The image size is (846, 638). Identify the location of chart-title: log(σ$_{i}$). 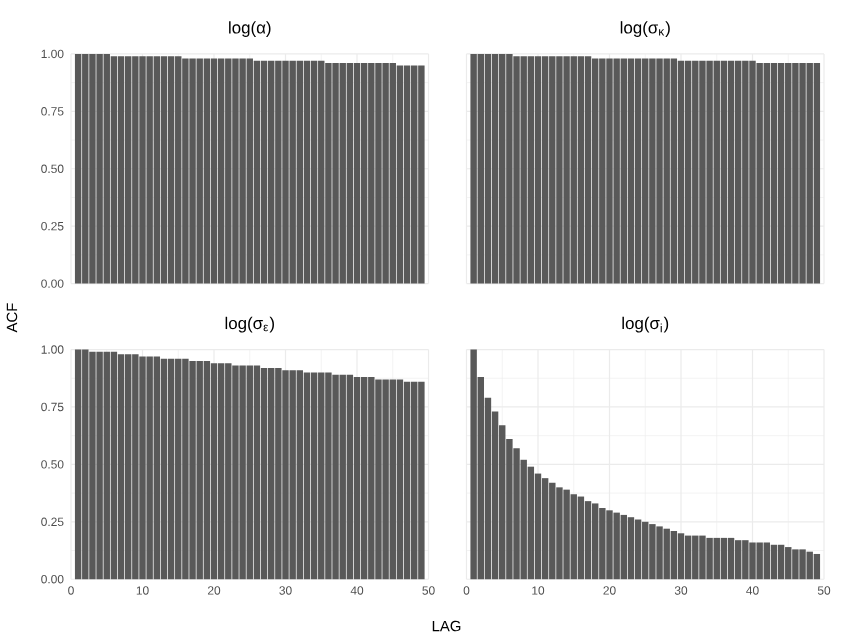
(645, 324).